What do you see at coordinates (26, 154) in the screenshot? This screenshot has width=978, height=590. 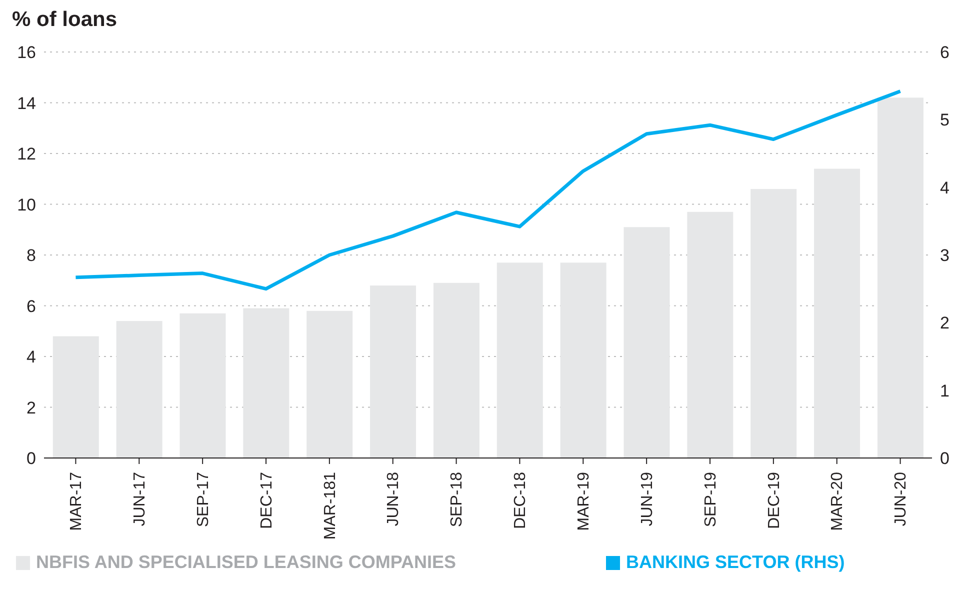 I see `y-tick-label: 12` at bounding box center [26, 154].